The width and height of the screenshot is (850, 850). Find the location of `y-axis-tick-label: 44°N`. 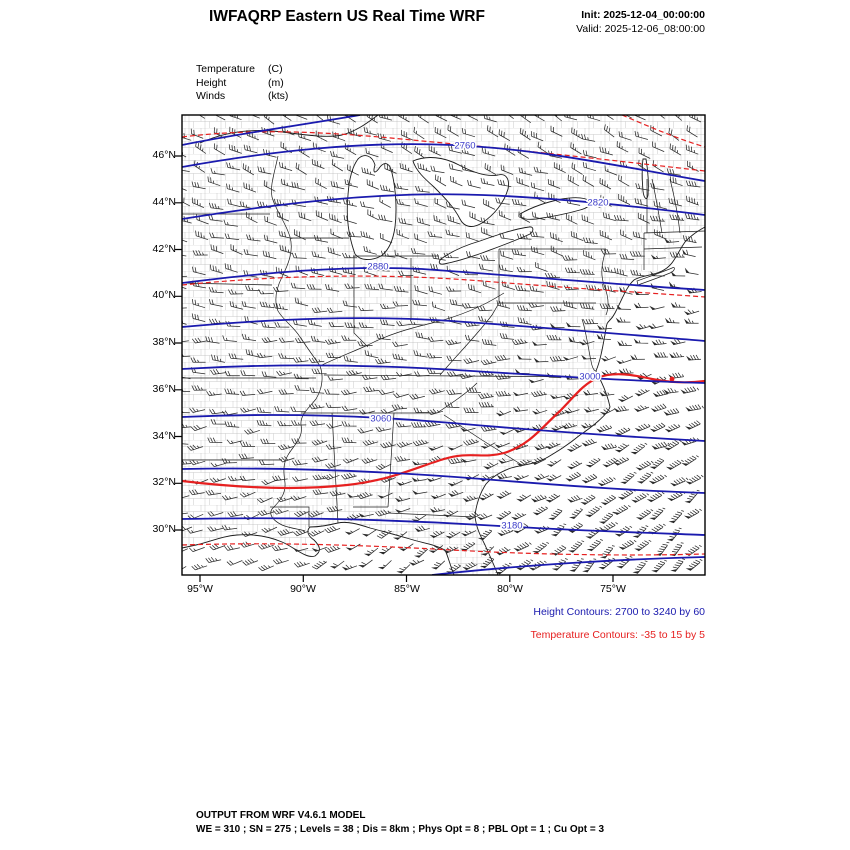

y-axis-tick-label: 44°N is located at coordinates (164, 202).